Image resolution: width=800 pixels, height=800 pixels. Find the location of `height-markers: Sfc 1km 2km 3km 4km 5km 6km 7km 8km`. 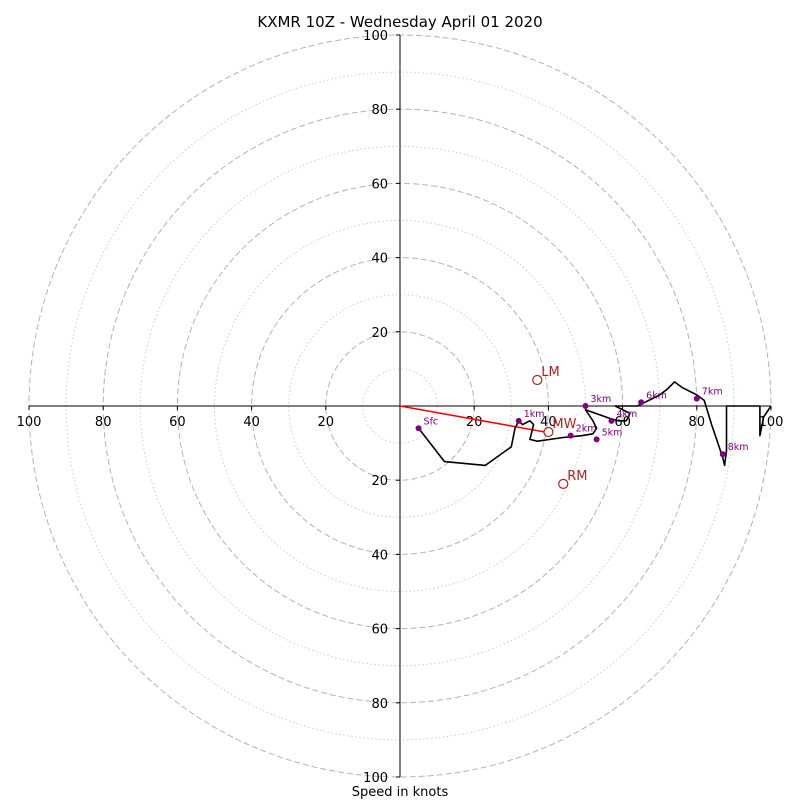

height-markers: Sfc 1km 2km 3km 4km 5km 6km 7km 8km is located at coordinates (582, 422).